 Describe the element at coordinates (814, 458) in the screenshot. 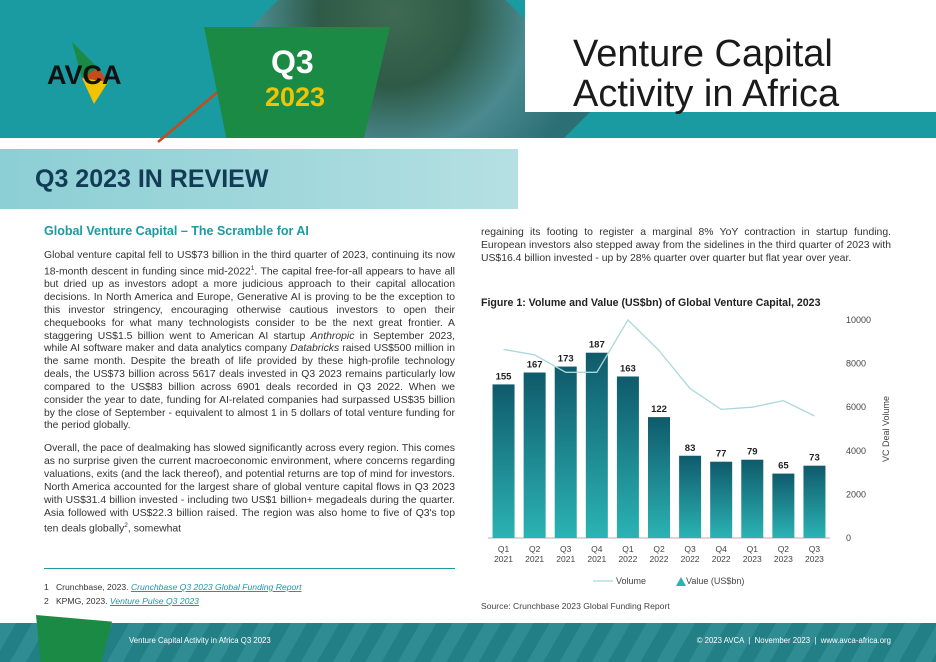

I see `bar-data-label: 73` at that location.